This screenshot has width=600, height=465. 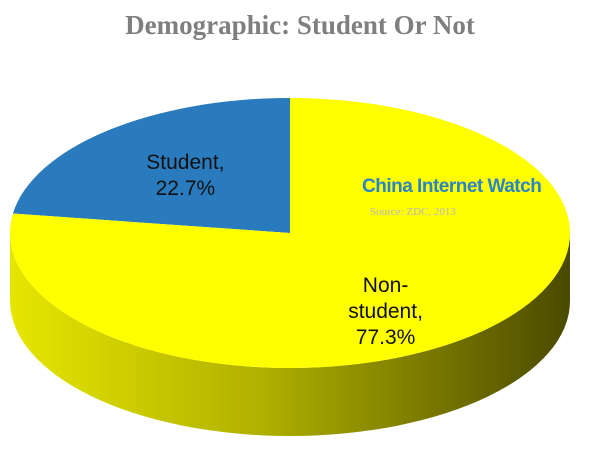 I want to click on pie-slice, so click(x=151, y=165).